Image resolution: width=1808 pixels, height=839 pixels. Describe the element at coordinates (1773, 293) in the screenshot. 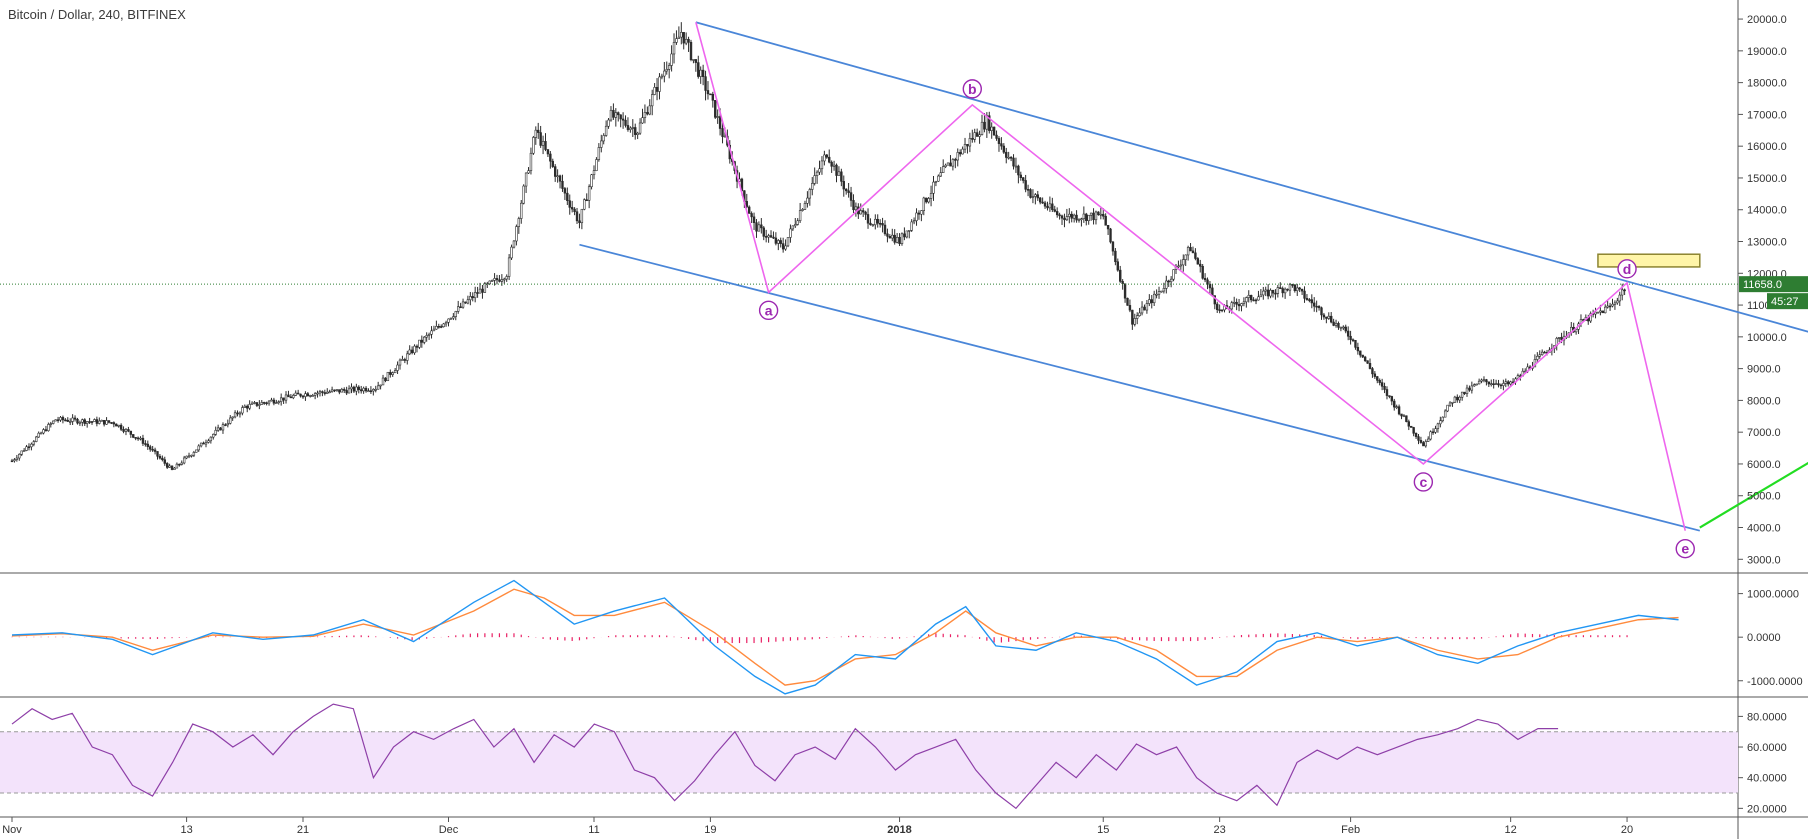

I see `last-price-tag: 11658.0 45:27` at that location.